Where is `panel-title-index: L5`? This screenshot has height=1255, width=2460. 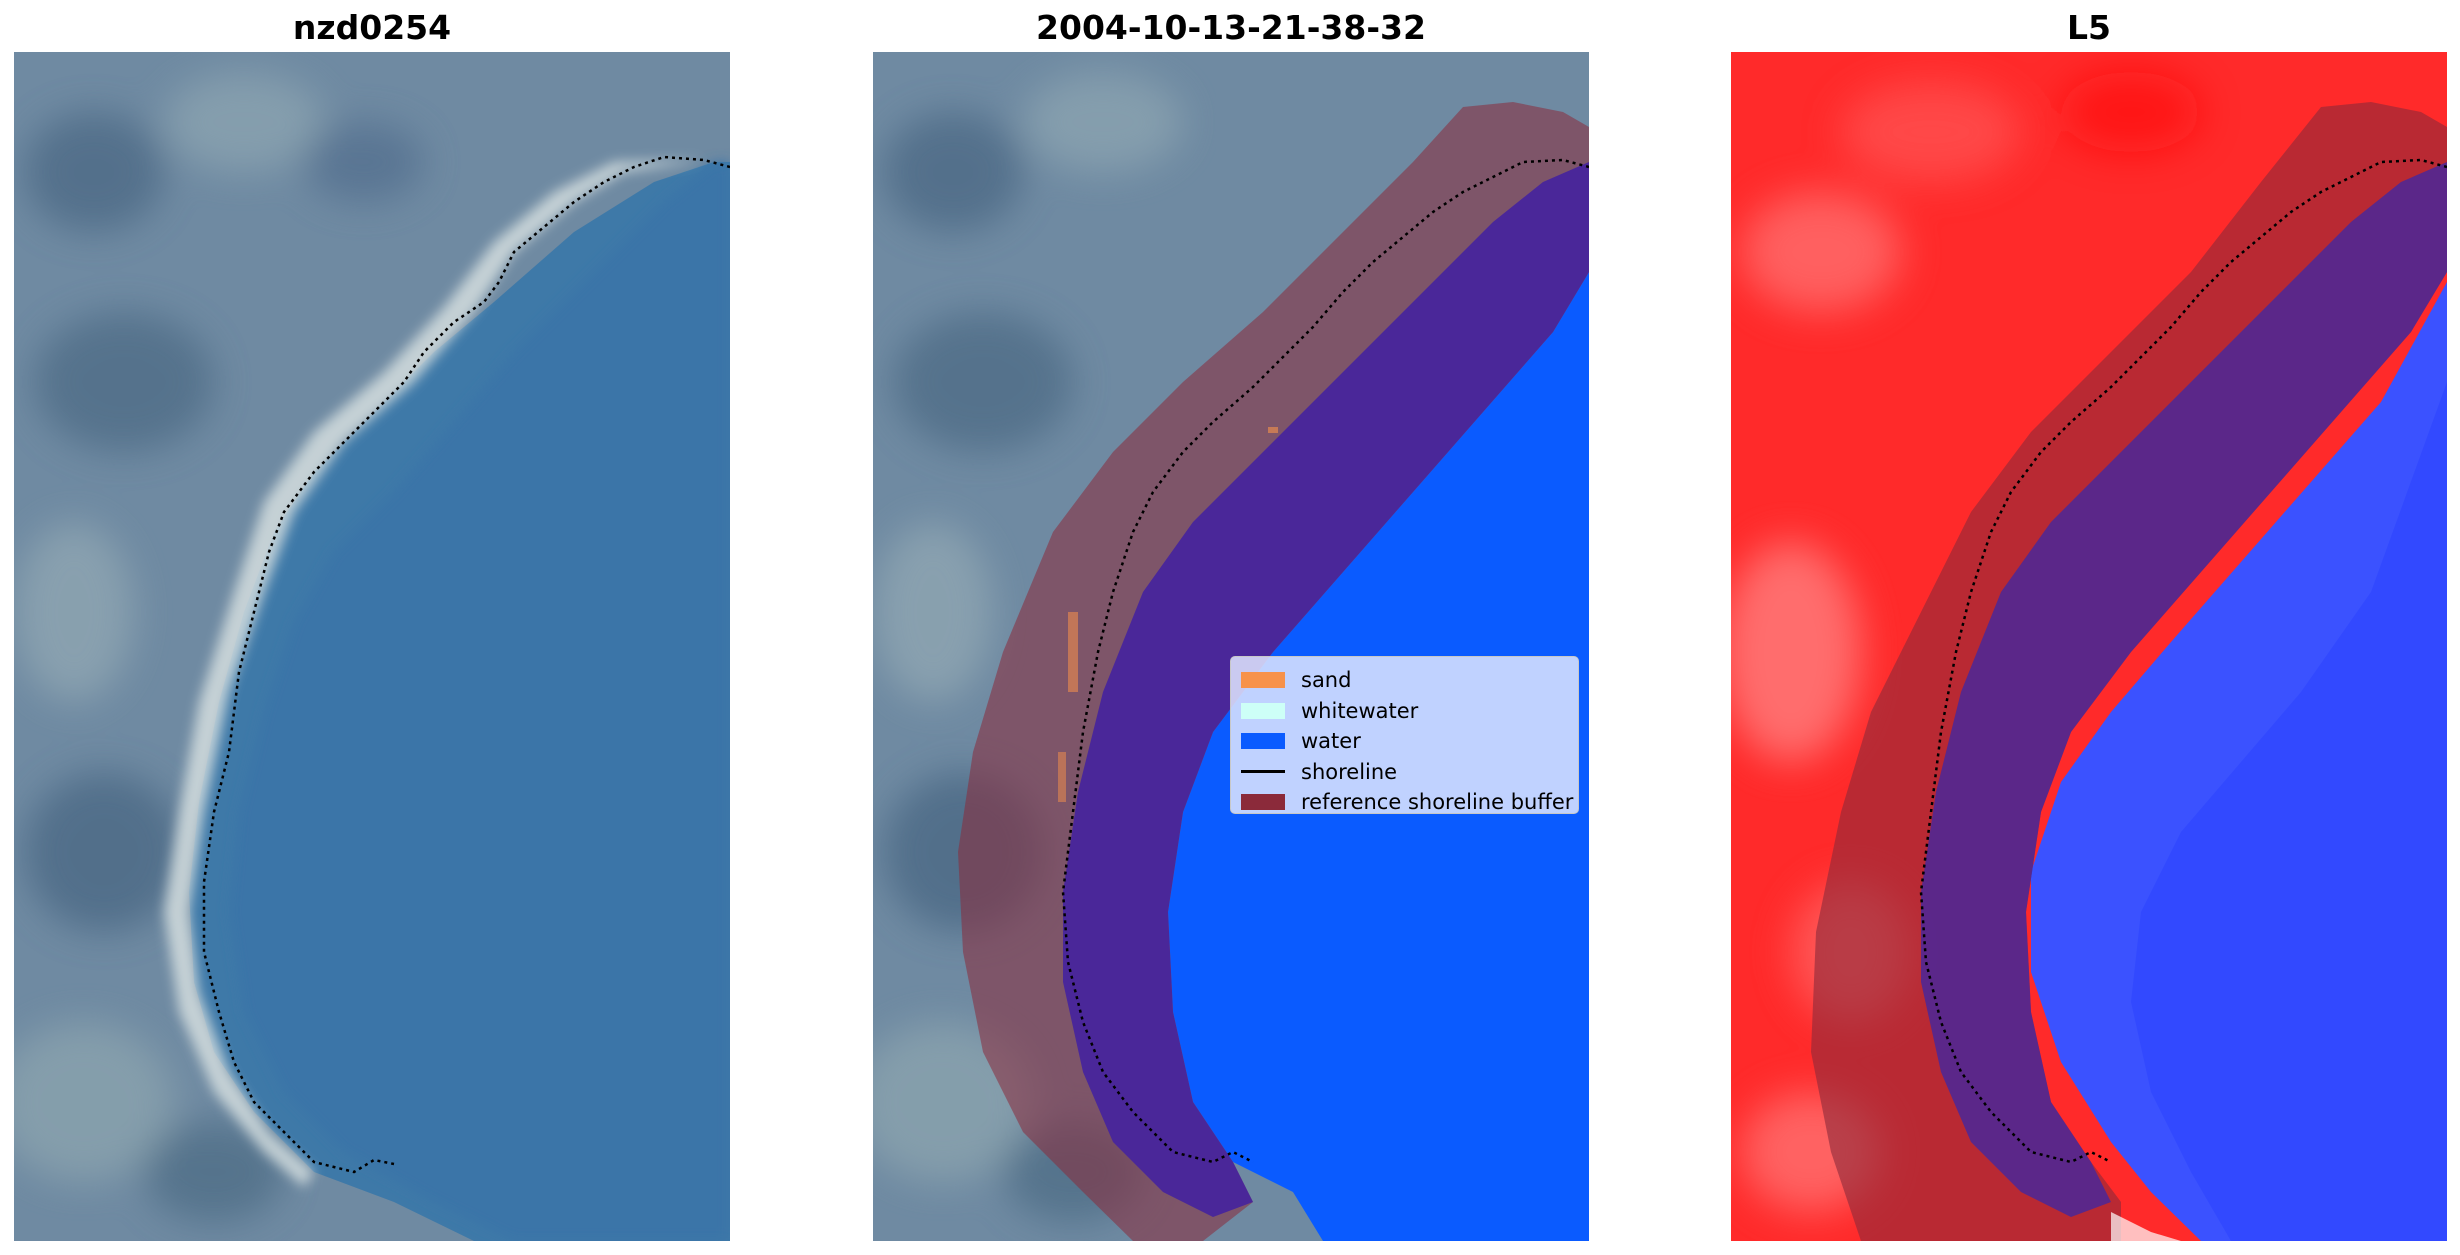
panel-title-index: L5 is located at coordinates (2089, 27).